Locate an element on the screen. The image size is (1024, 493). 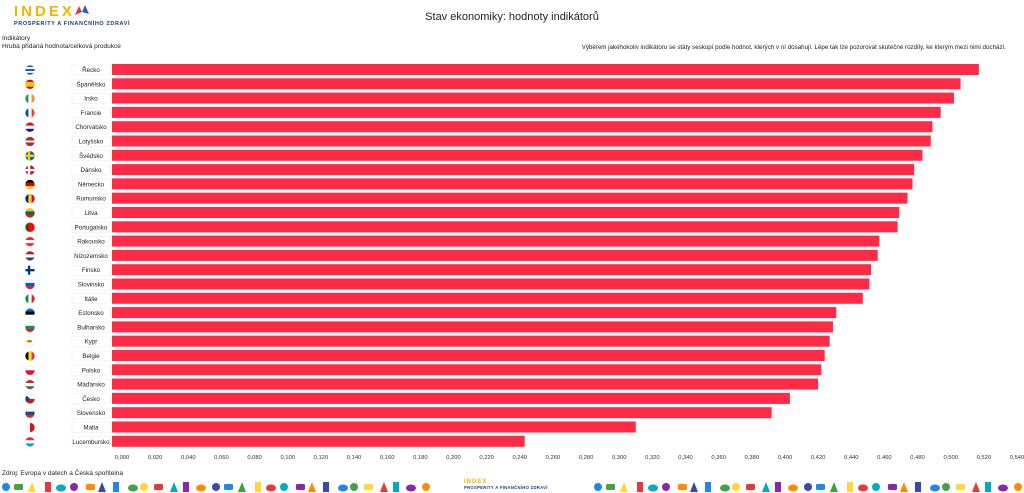
x-tick-label: 0,420 is located at coordinates (818, 458).